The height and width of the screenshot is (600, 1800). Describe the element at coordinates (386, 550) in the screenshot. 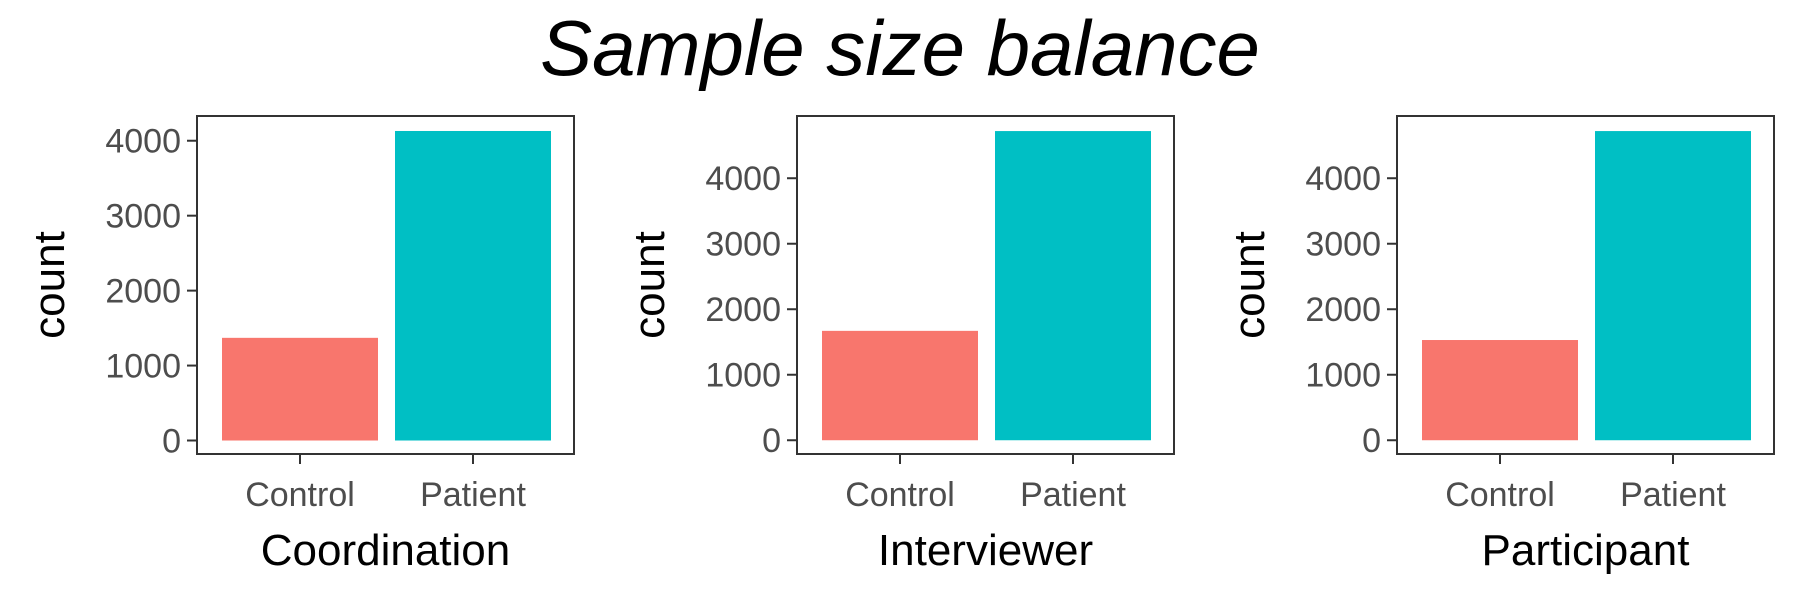

I see `x-axis-title: Coordination` at that location.